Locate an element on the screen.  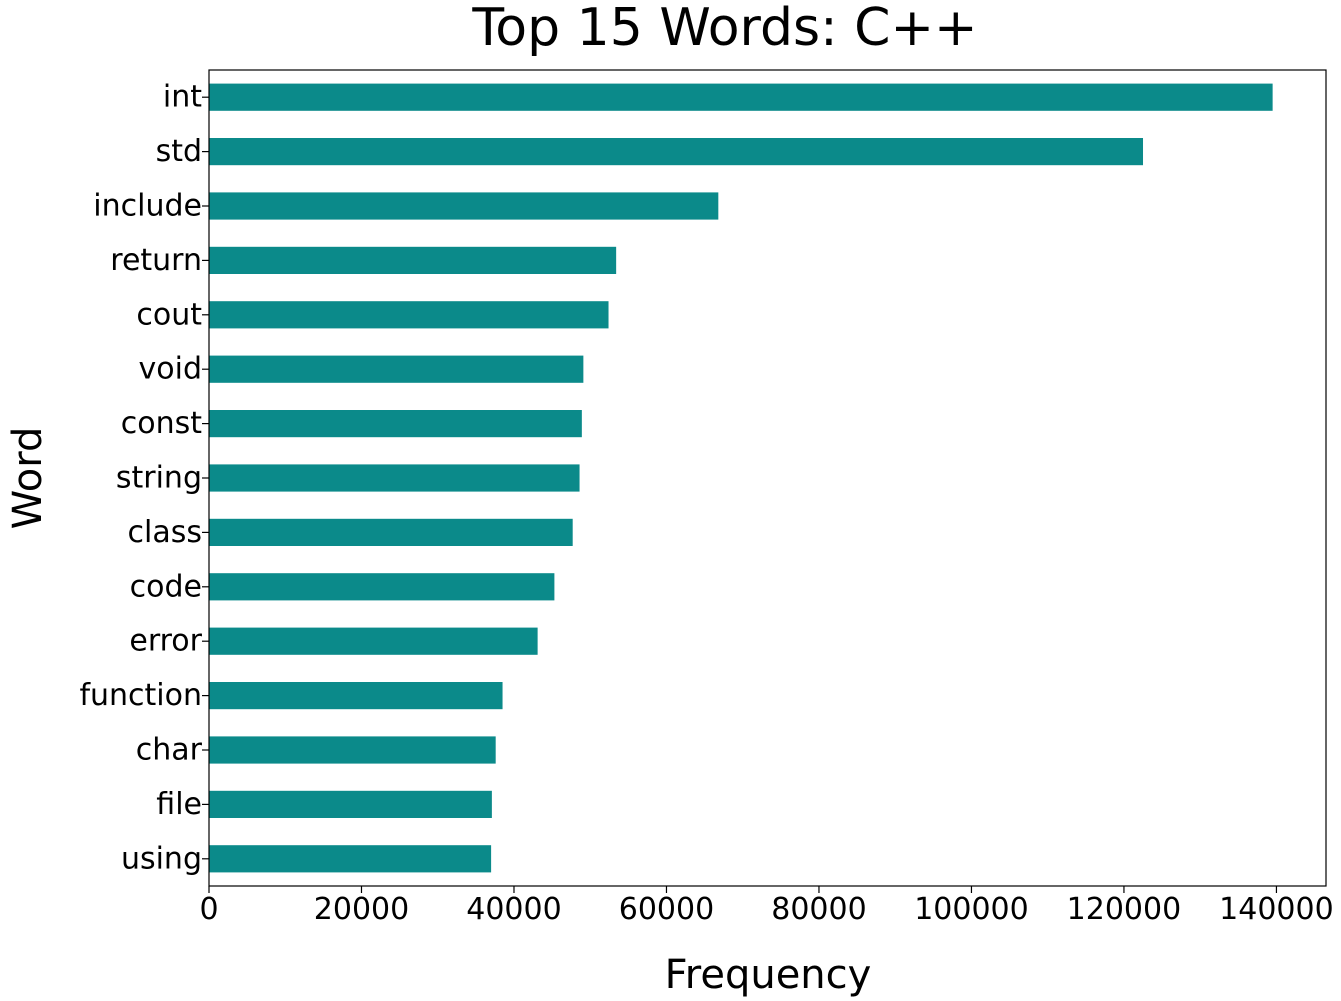
x-tick-label-120000: 120000 is located at coordinates (1124, 909).